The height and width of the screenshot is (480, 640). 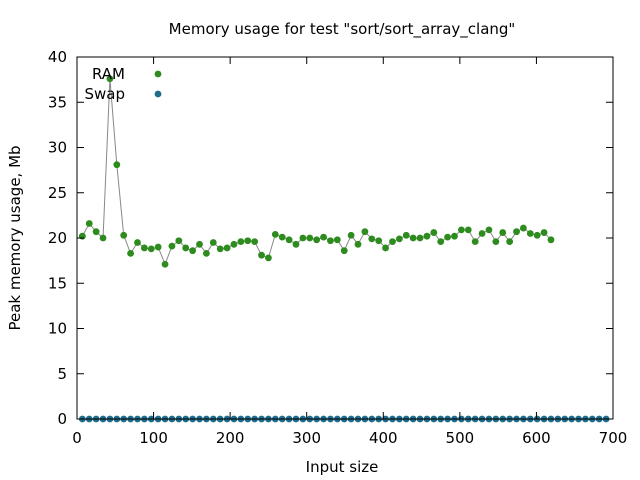 I want to click on legend-marker-swap, so click(x=158, y=94).